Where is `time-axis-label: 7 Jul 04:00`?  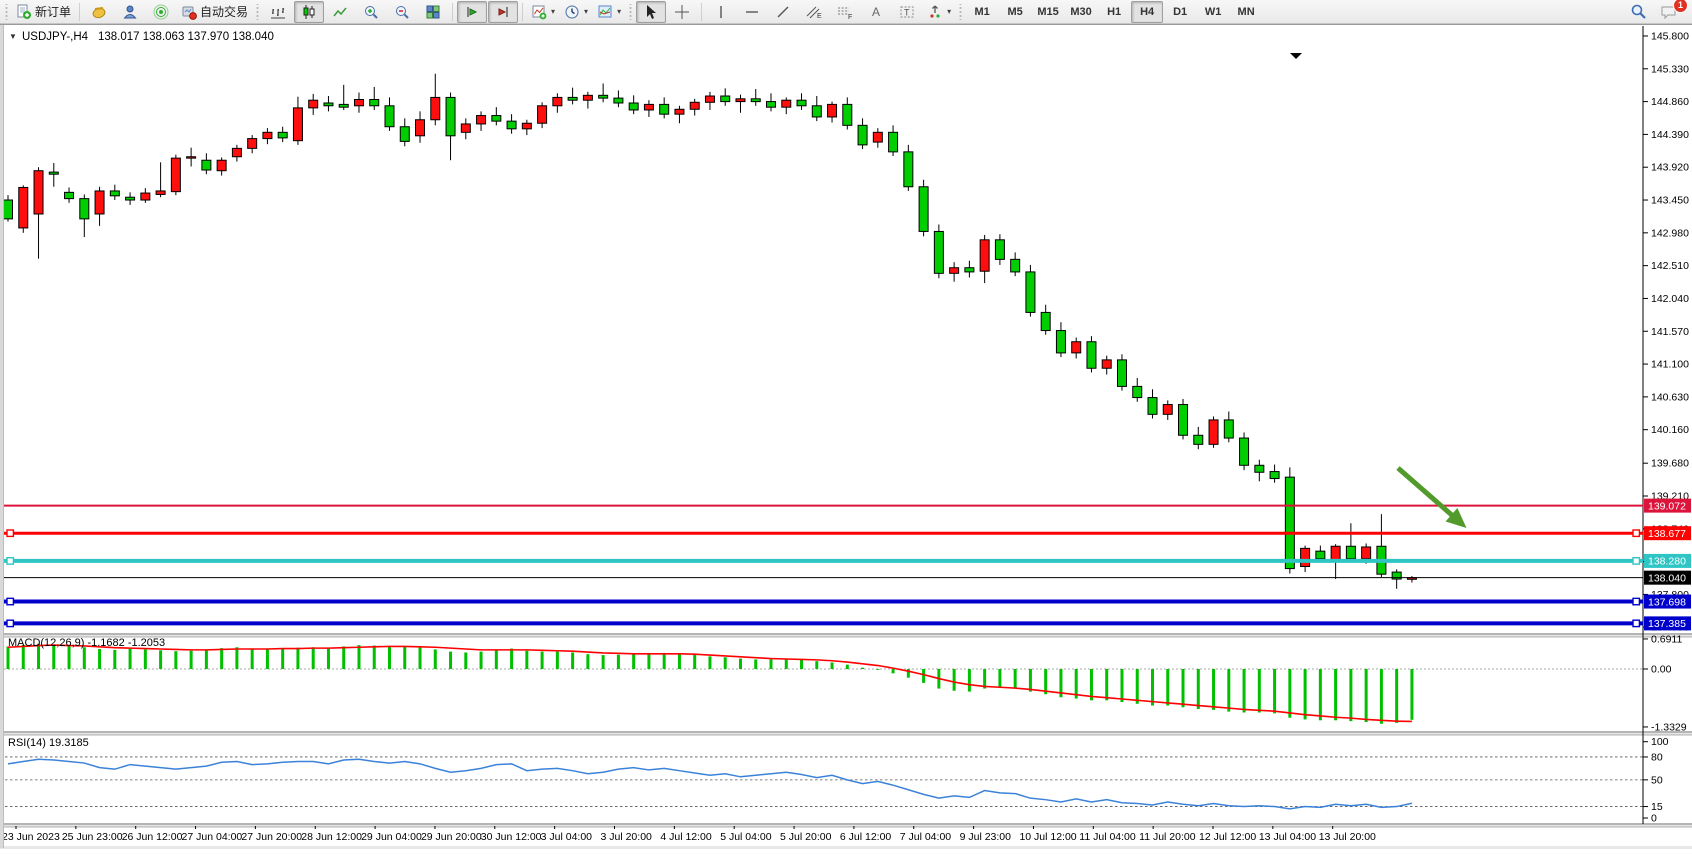 time-axis-label: 7 Jul 04:00 is located at coordinates (926, 837).